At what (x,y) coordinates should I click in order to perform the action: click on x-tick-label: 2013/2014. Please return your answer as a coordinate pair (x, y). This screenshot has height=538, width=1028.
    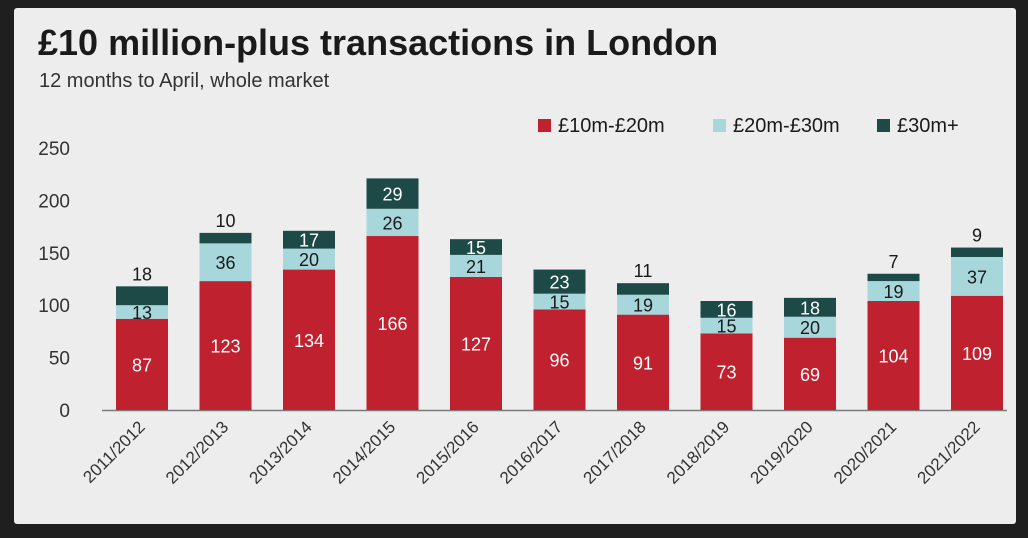
    Looking at the image, I should click on (281, 452).